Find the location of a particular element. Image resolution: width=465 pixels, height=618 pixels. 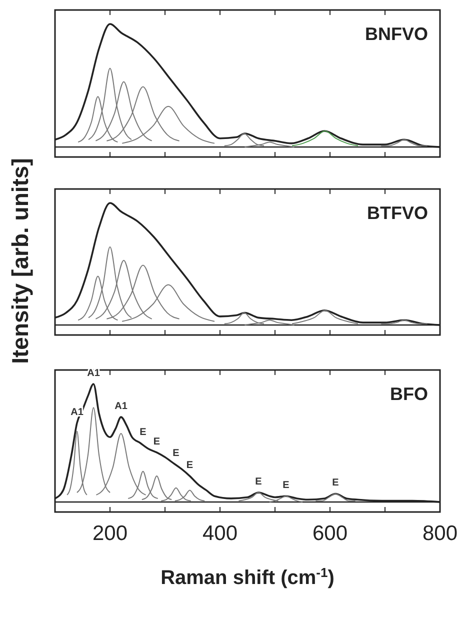

chart-title: BFO is located at coordinates (409, 394).